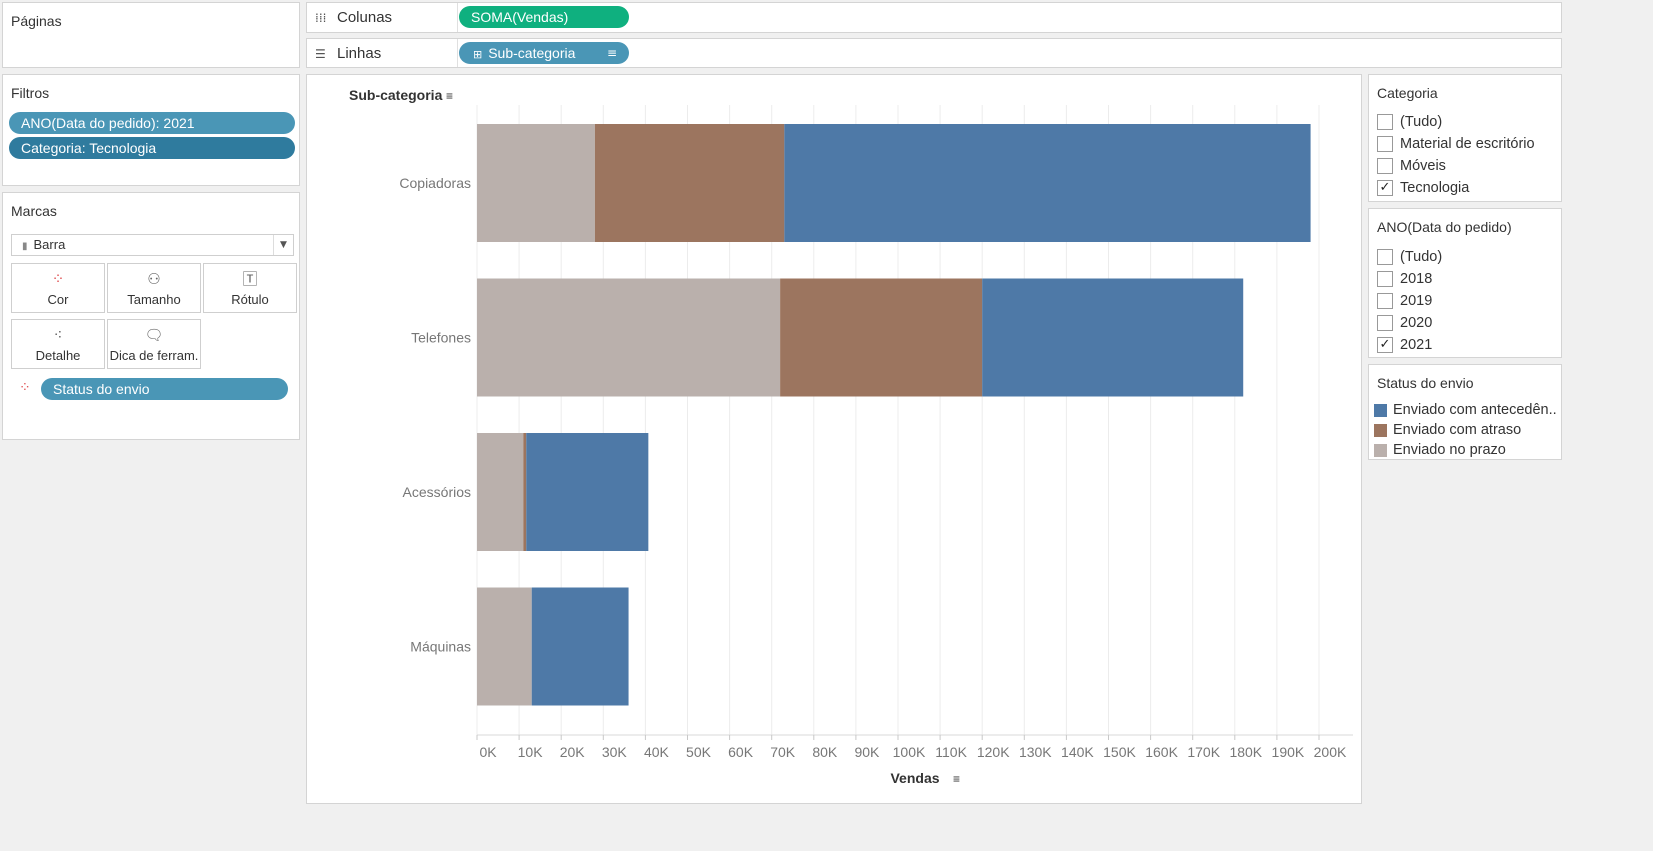  What do you see at coordinates (1409, 257) in the screenshot?
I see `year-option-all: (Tudo)` at bounding box center [1409, 257].